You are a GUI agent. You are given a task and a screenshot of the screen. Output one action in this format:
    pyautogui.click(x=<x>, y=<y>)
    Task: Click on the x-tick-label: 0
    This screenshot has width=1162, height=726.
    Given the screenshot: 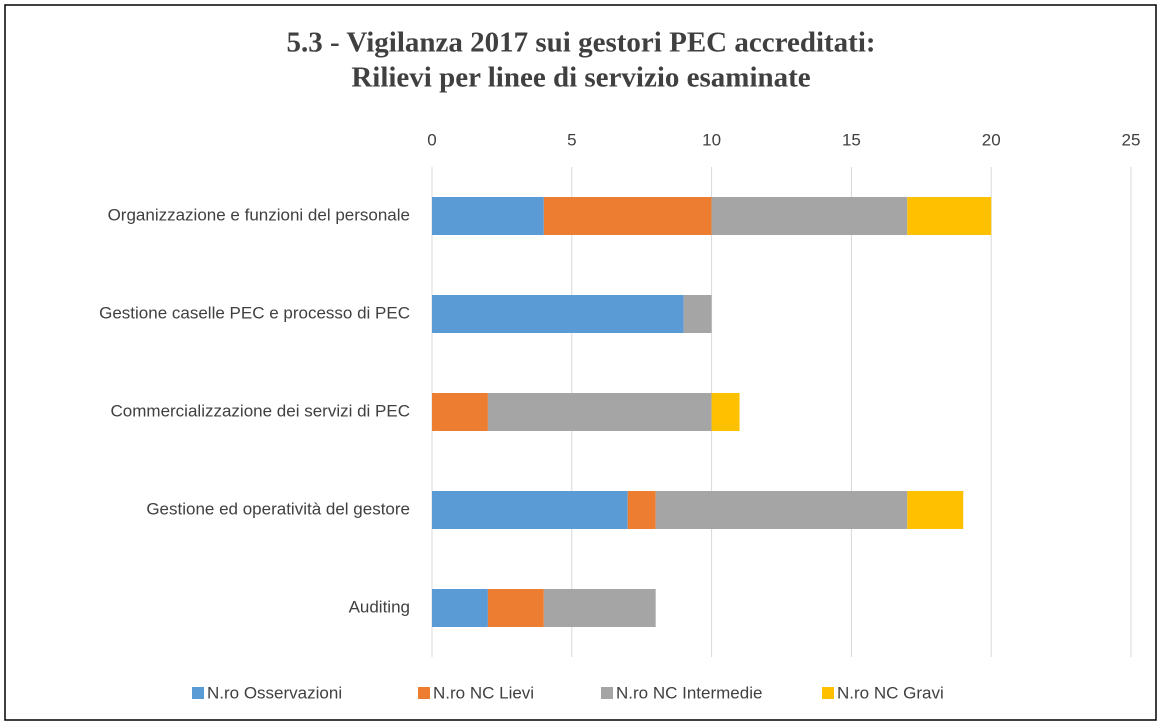 What is the action you would take?
    pyautogui.click(x=431, y=139)
    